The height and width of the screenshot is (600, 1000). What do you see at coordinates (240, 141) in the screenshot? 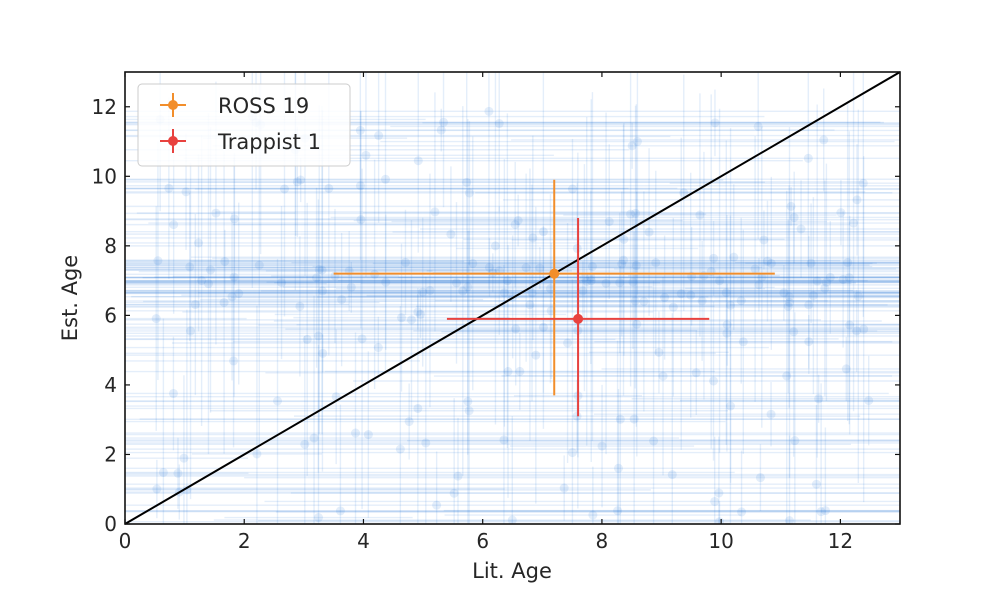
I see `legend-item-trappist1: Trappist 1` at bounding box center [240, 141].